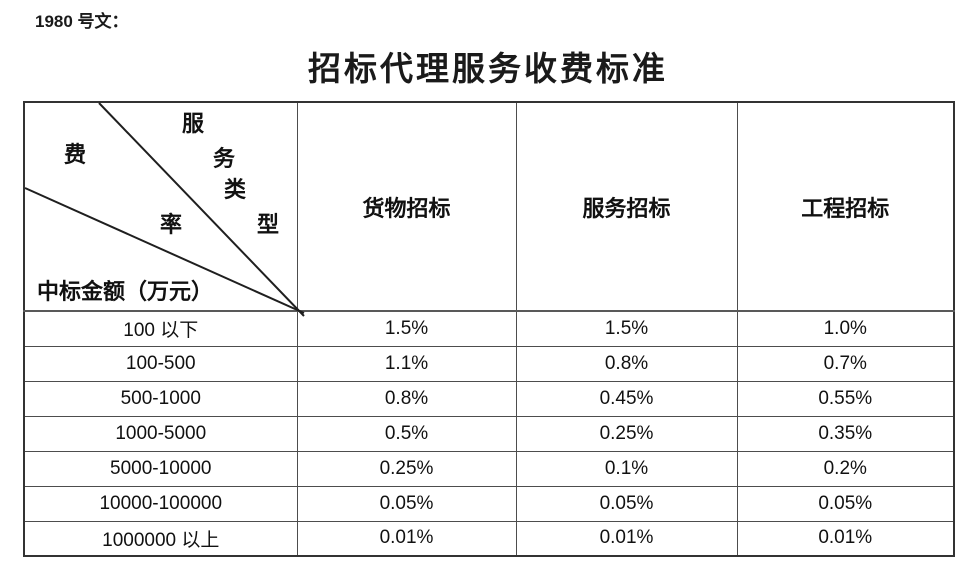 The width and height of the screenshot is (976, 581). I want to click on rate-cell-works: 0.01%, so click(845, 538).